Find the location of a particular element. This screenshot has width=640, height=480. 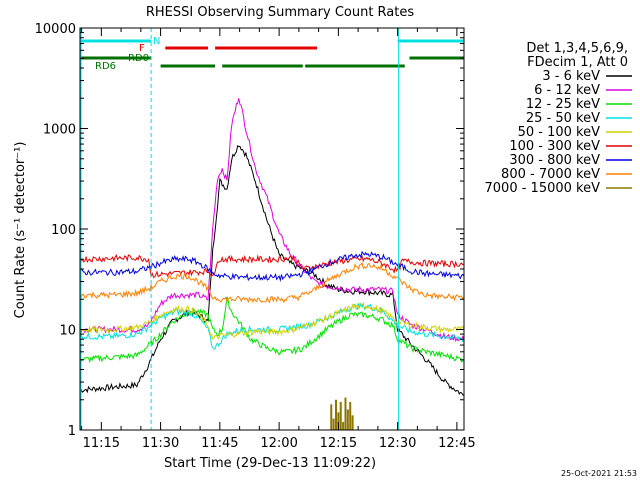

flag-f-label: F is located at coordinates (142, 48).